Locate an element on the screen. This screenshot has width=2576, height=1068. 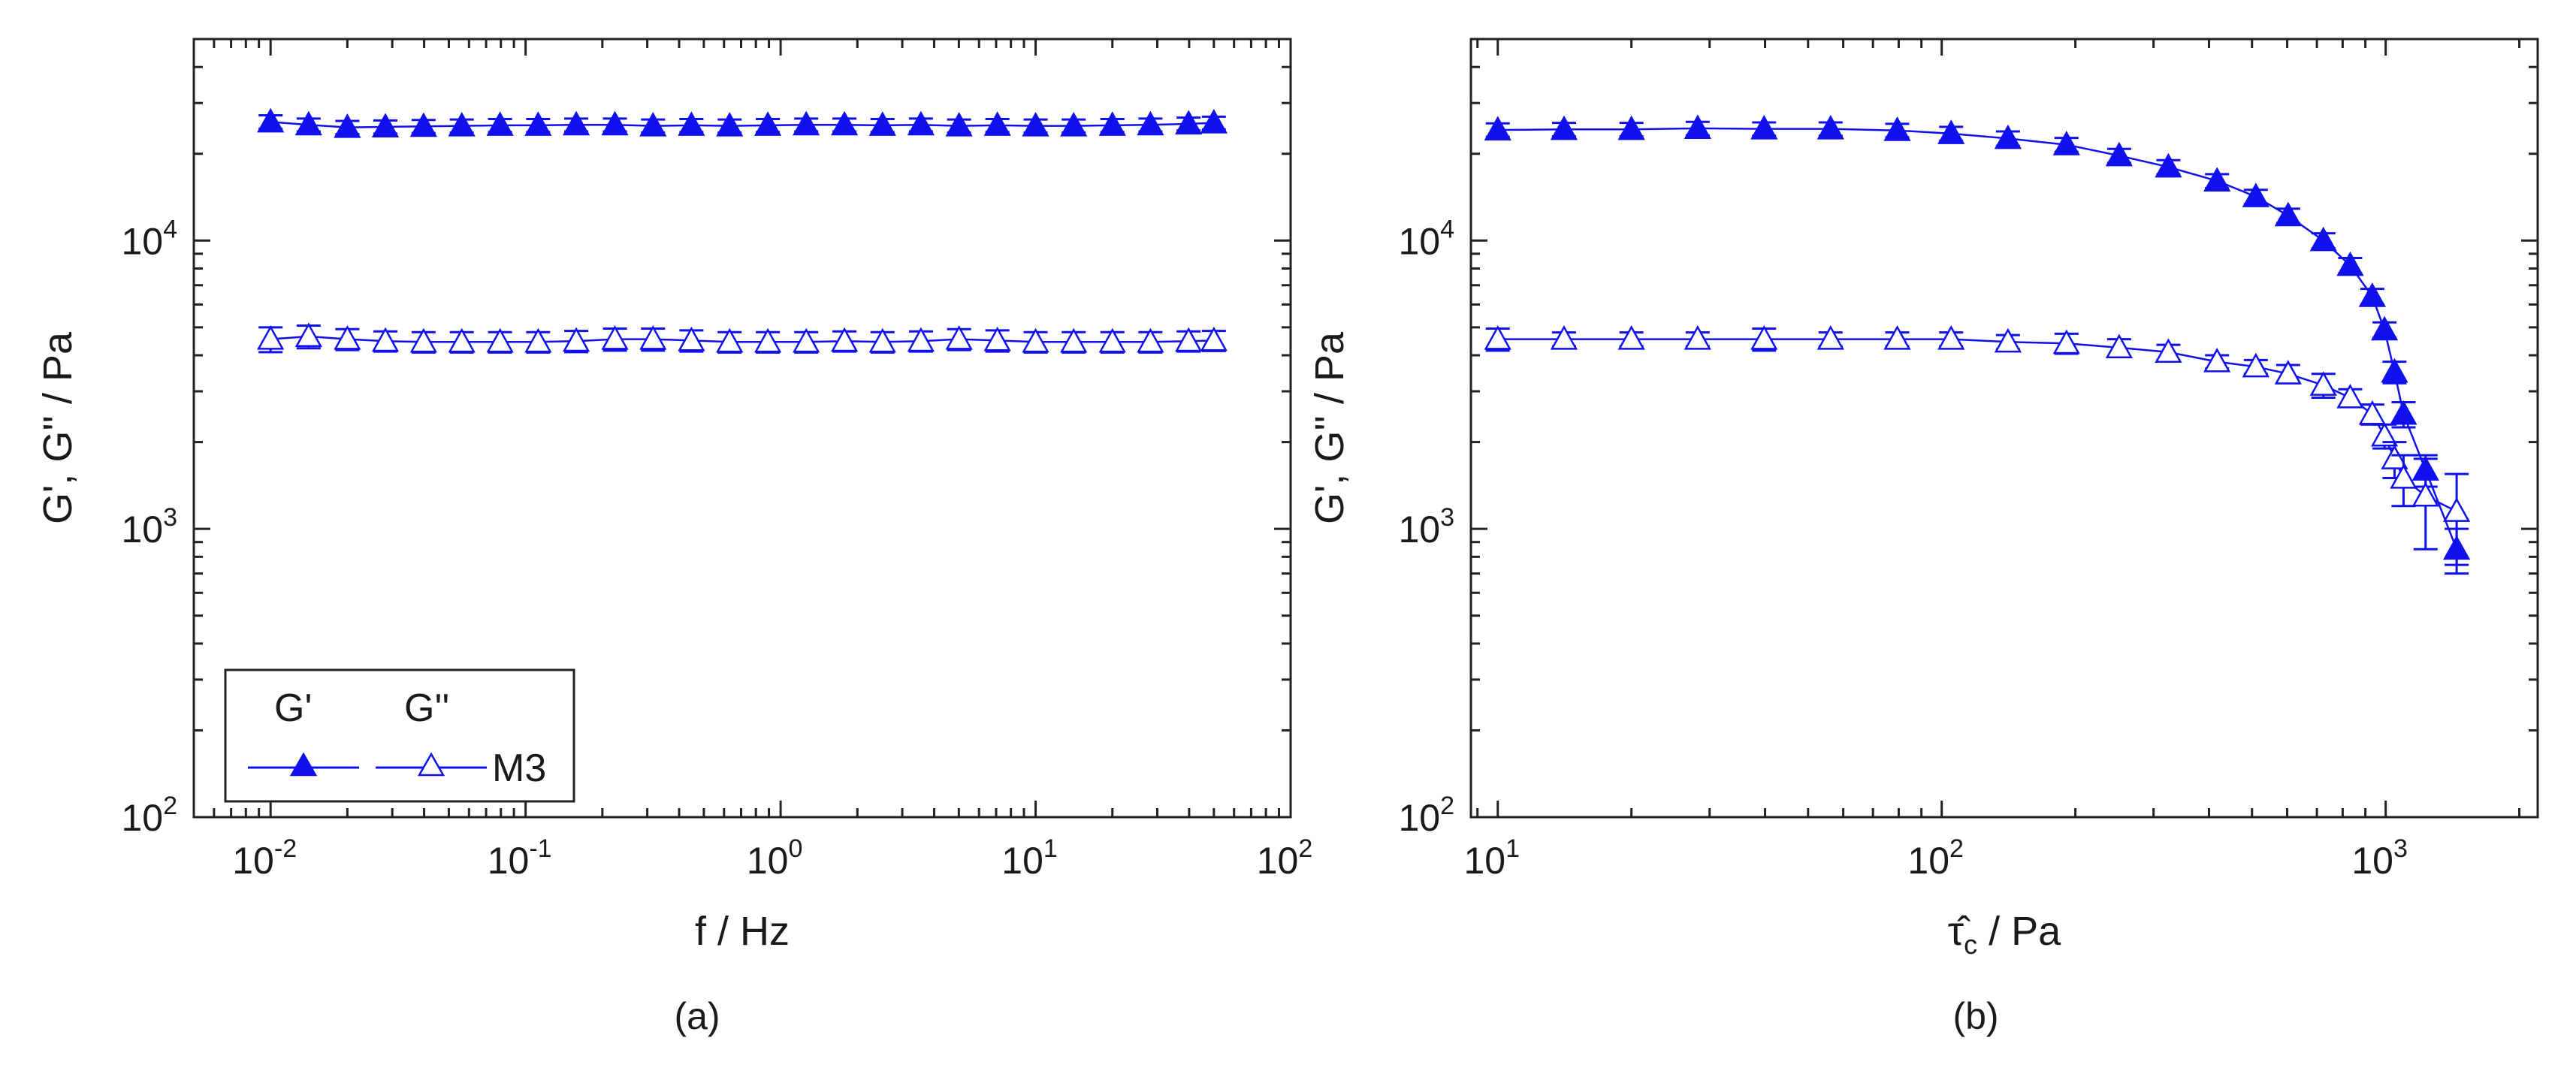
panel-a-x-tick-label: 10⁻¹ is located at coordinates (520, 858).